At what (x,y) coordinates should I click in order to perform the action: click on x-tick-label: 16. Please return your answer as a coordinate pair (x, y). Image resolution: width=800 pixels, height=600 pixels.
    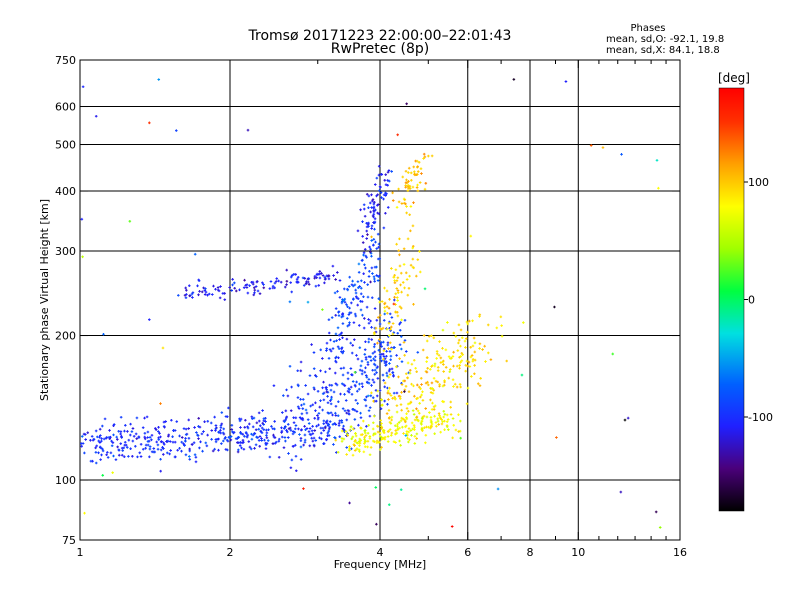
    Looking at the image, I should click on (680, 552).